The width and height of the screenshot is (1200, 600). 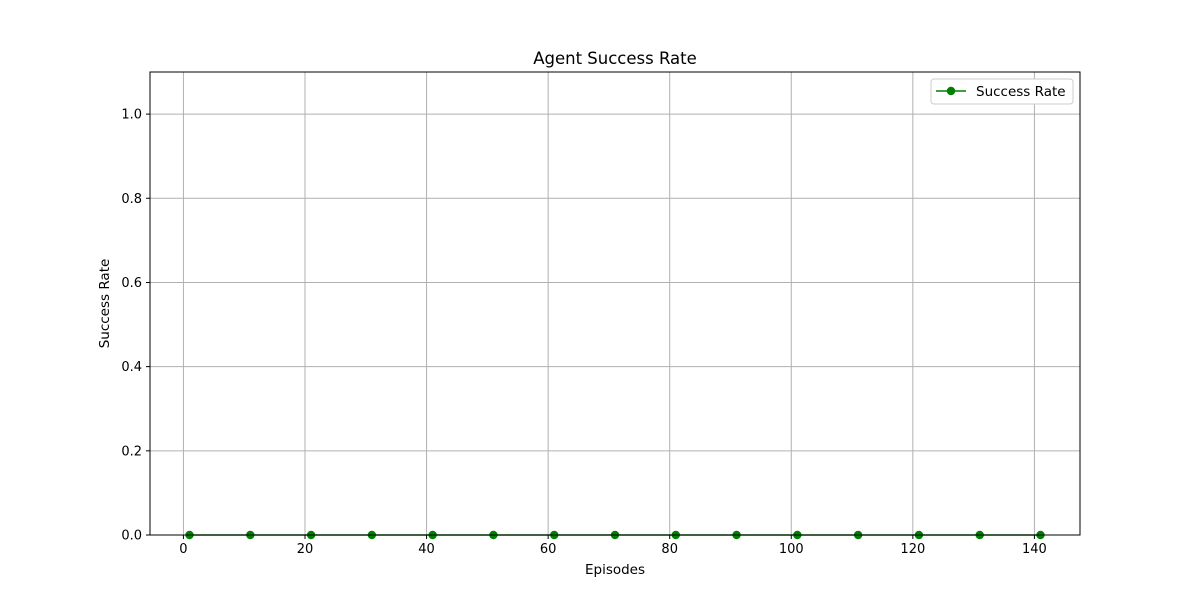 What do you see at coordinates (131, 536) in the screenshot?
I see `y-tick-label: 0.0` at bounding box center [131, 536].